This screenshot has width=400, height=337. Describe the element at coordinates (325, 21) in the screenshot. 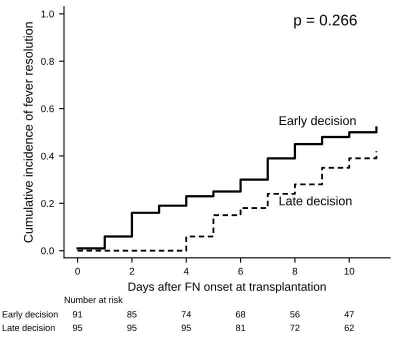

I see `annotation: p = 0.266` at that location.